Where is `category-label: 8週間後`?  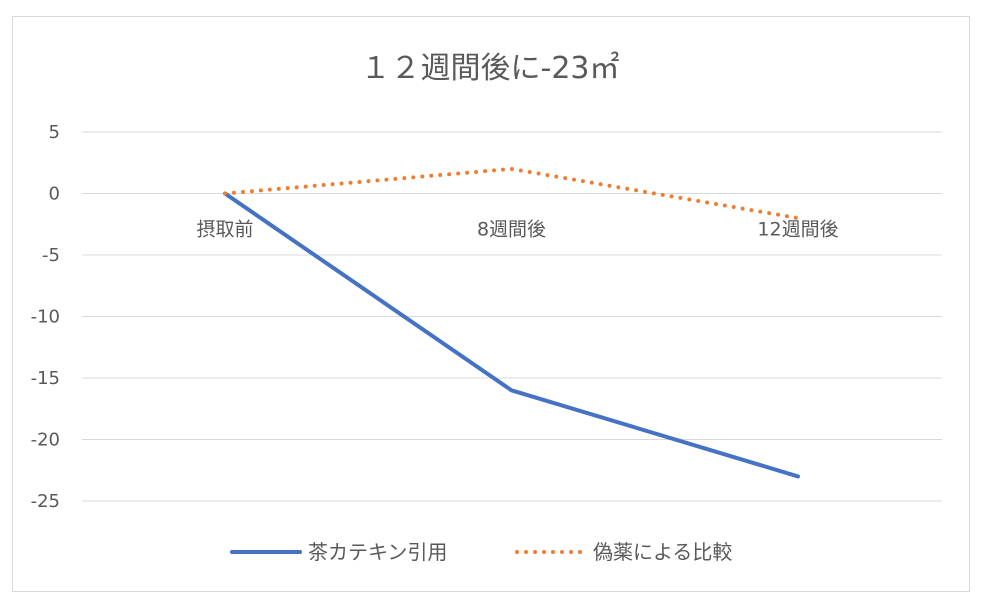
category-label: 8週間後 is located at coordinates (511, 230).